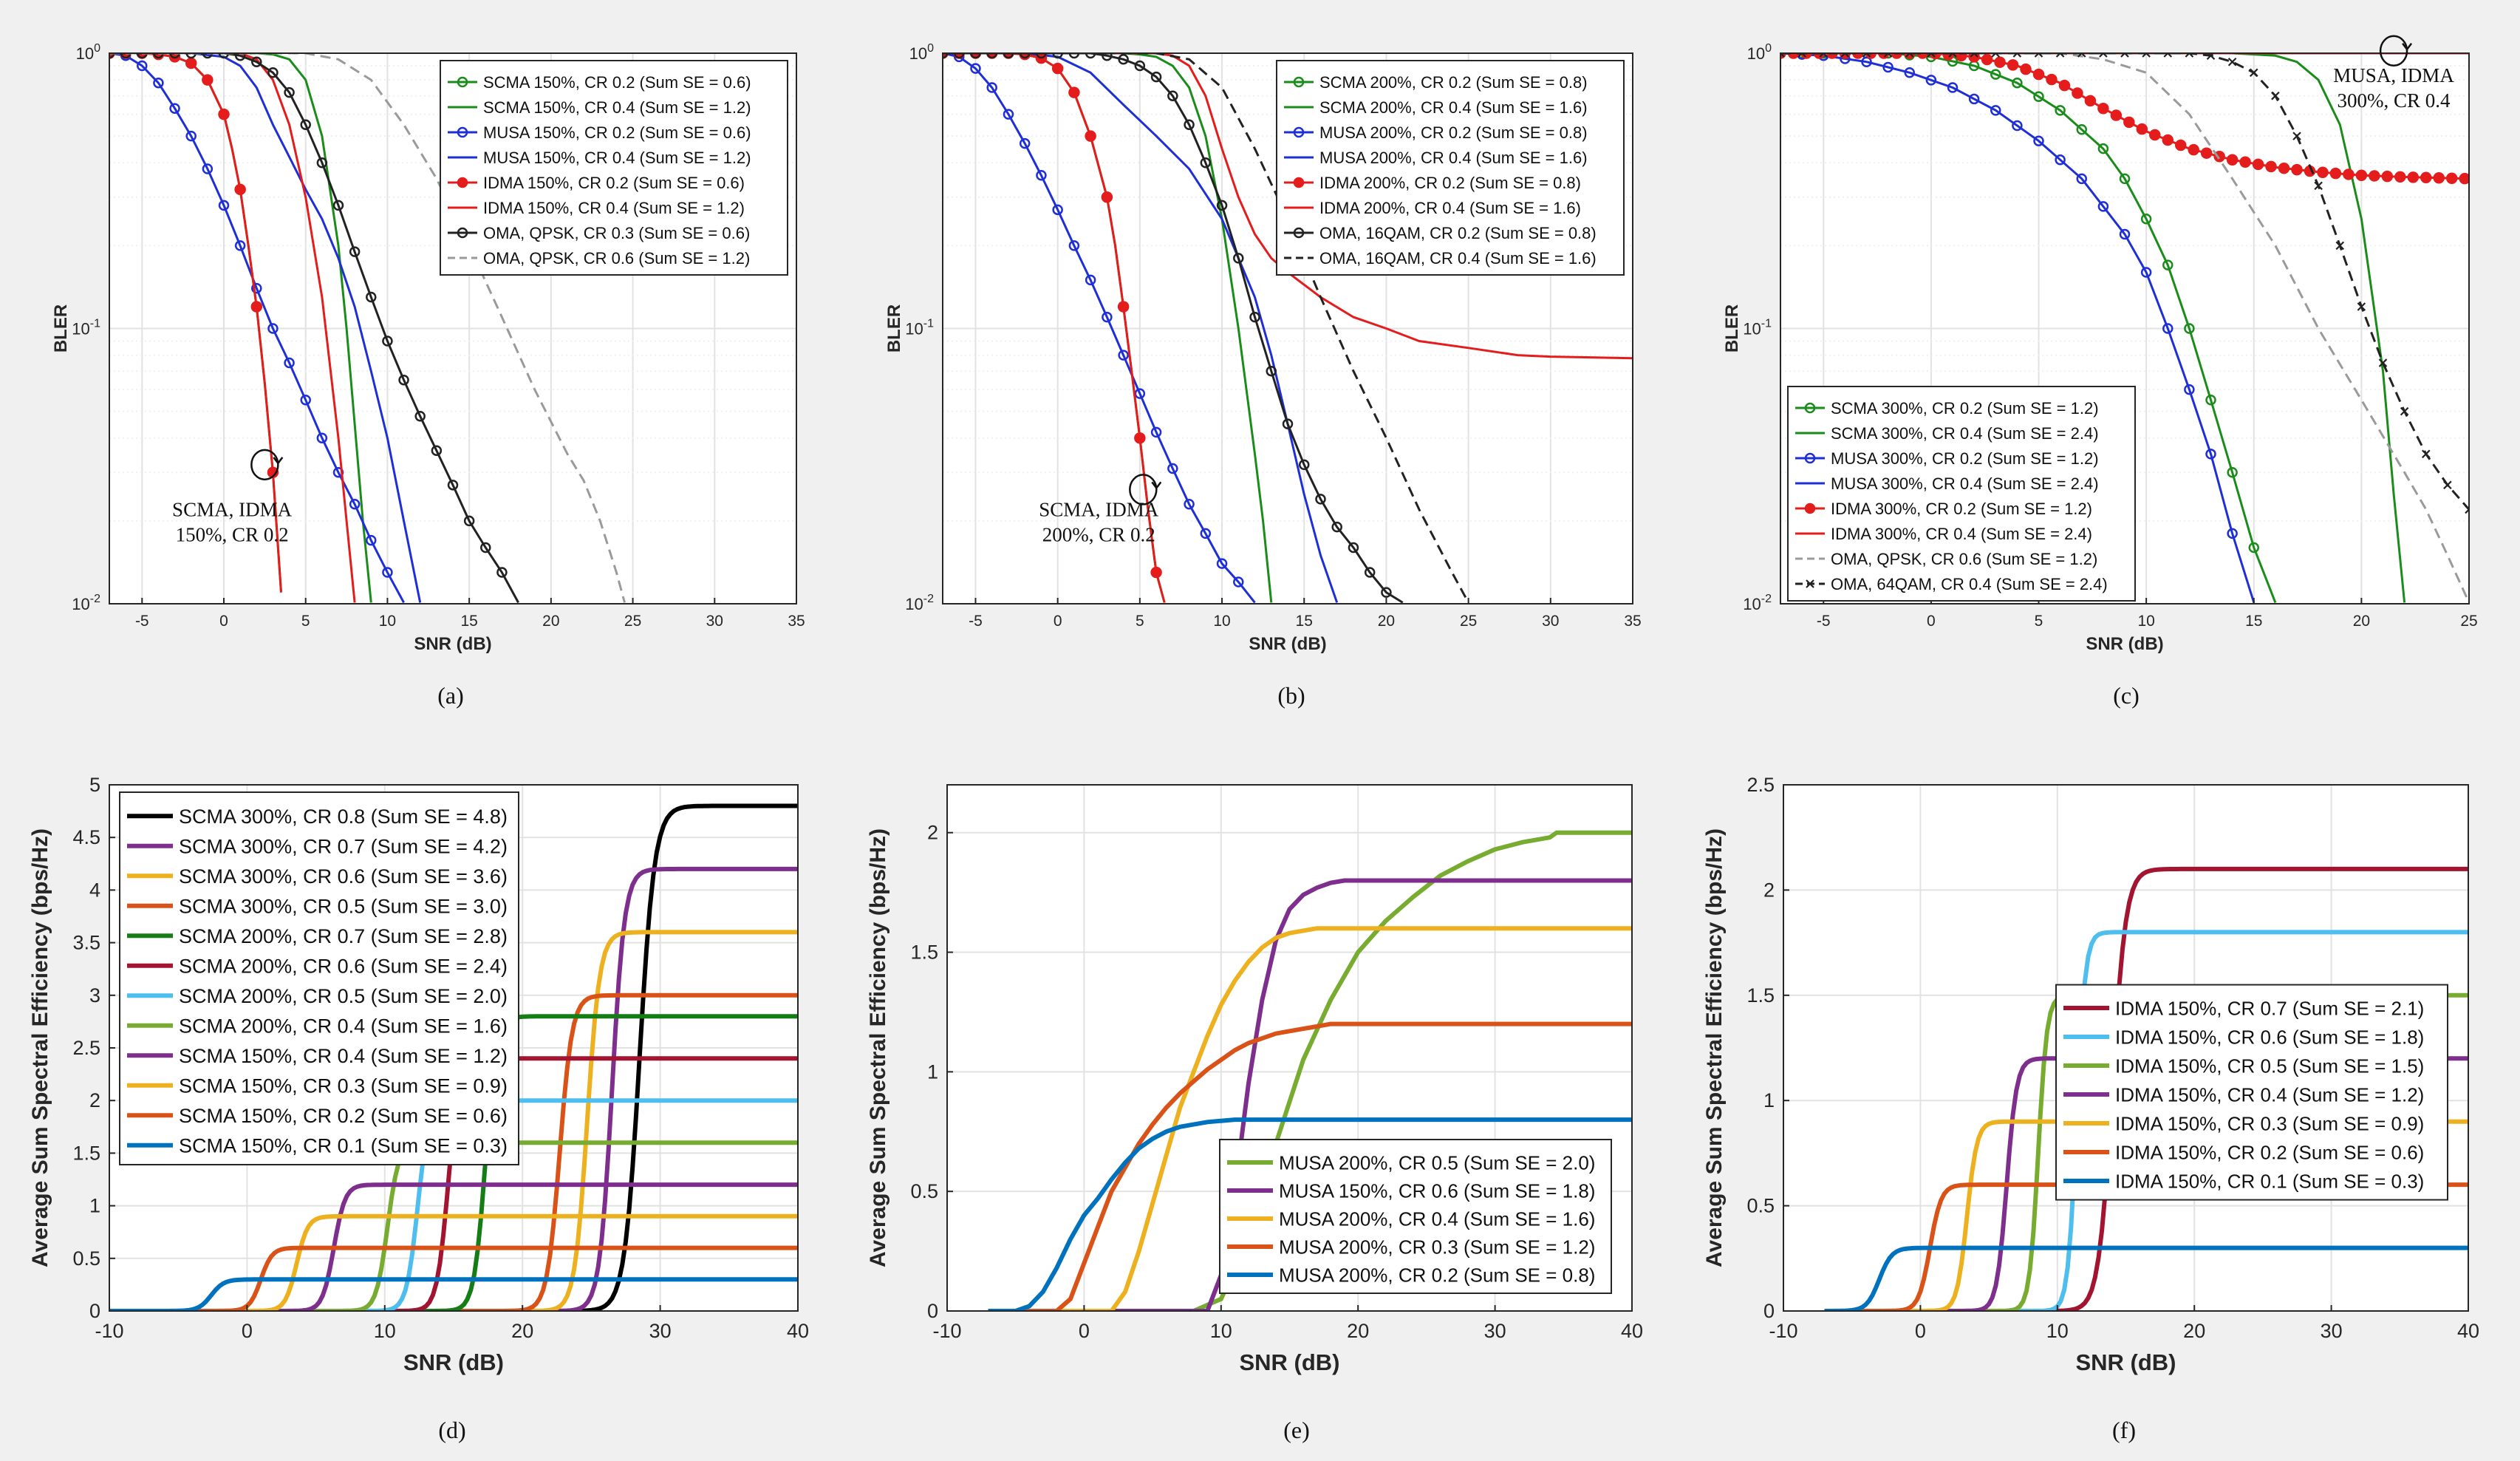  Describe the element at coordinates (2407, 46) in the screenshot. I see `annotation-arrow` at that location.